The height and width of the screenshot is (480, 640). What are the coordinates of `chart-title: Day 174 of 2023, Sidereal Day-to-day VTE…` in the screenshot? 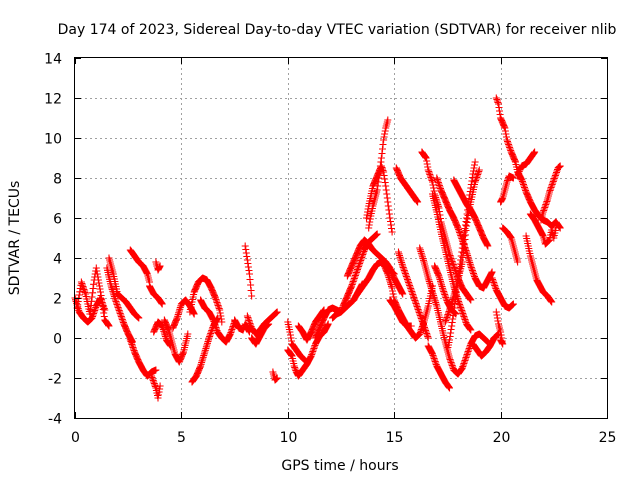 It's located at (337, 30).